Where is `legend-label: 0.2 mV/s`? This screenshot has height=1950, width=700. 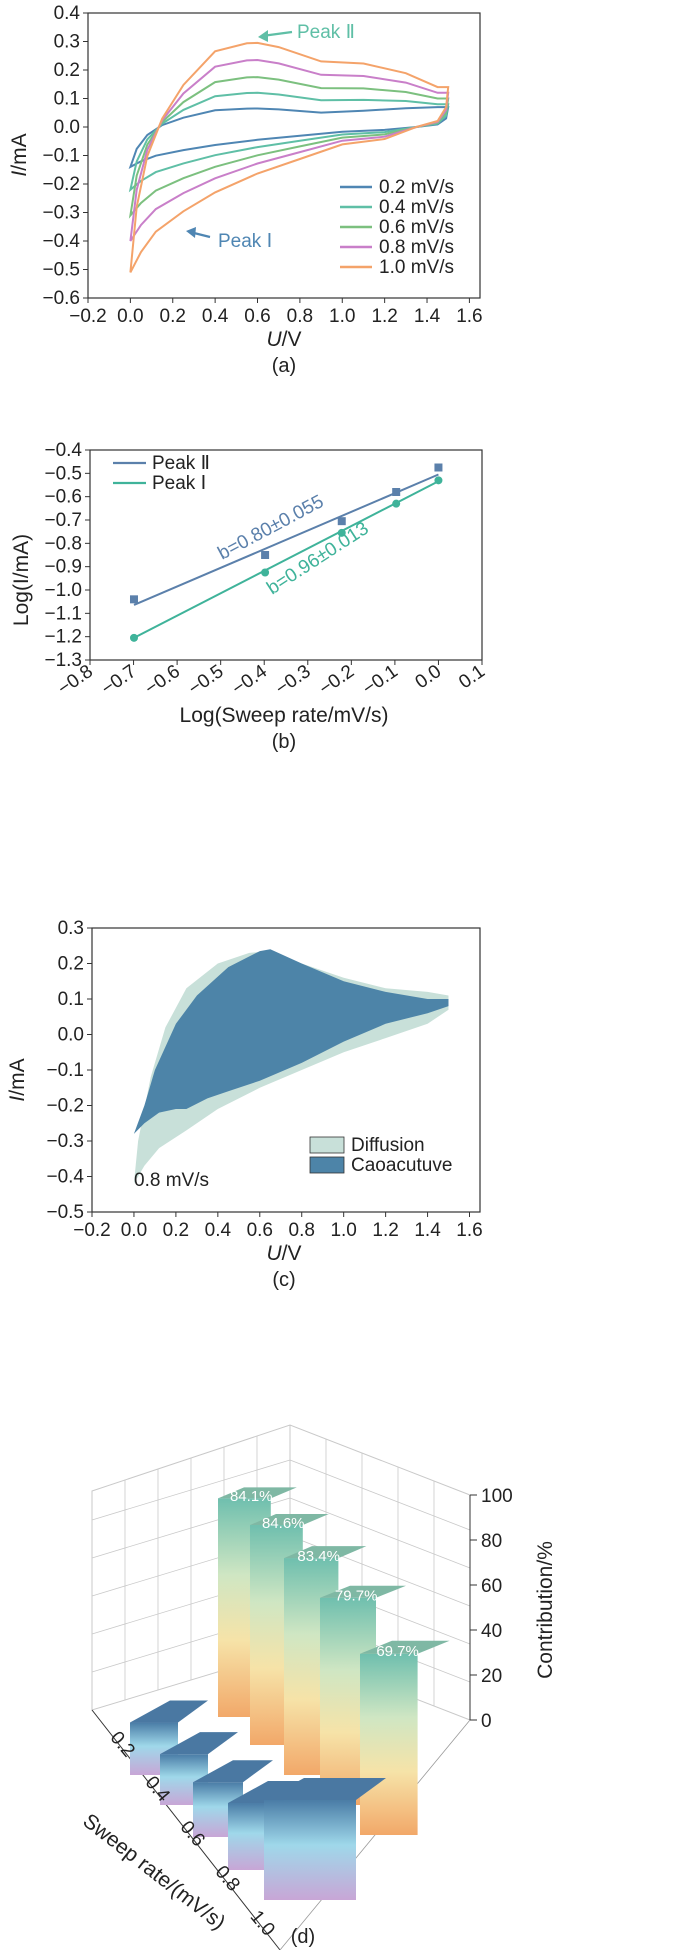
legend-label: 0.2 mV/s is located at coordinates (416, 187).